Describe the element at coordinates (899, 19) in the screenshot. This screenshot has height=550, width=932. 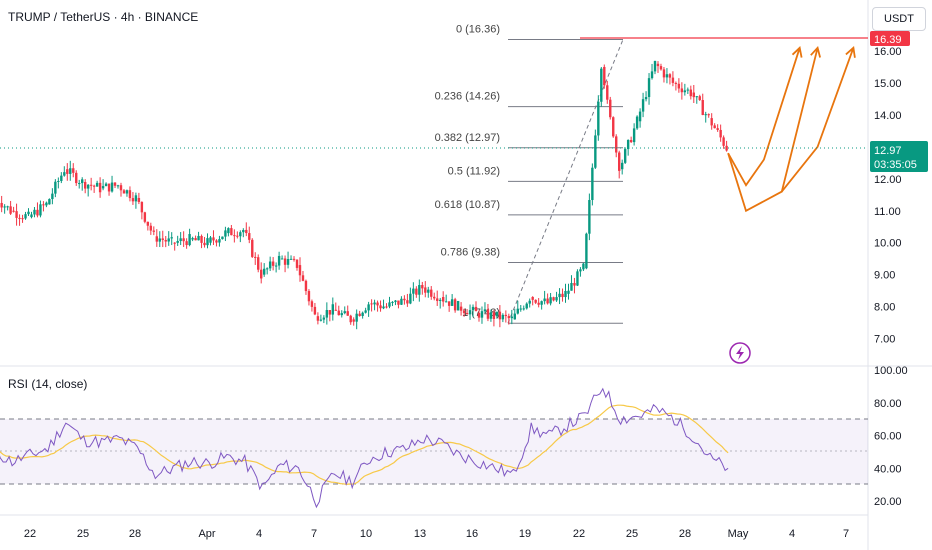
I see `currency-unit-button: USDT` at that location.